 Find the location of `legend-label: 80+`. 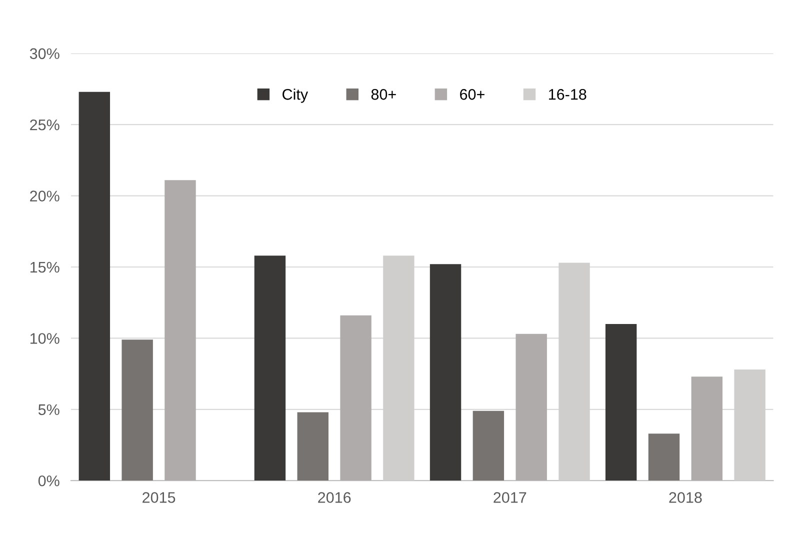

legend-label: 80+ is located at coordinates (383, 94).